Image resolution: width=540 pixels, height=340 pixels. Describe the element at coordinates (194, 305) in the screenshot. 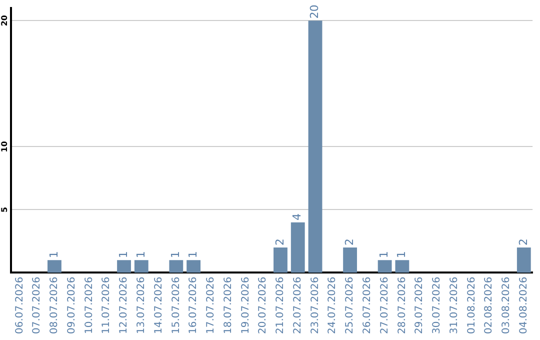

I see `x-tick-label: 16.07.2026` at that location.